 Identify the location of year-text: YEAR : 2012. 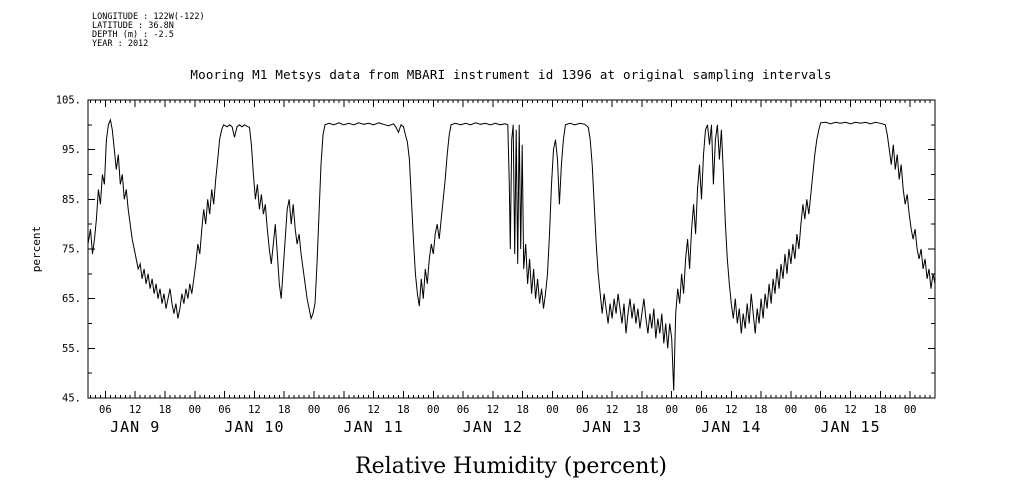
(120, 44).